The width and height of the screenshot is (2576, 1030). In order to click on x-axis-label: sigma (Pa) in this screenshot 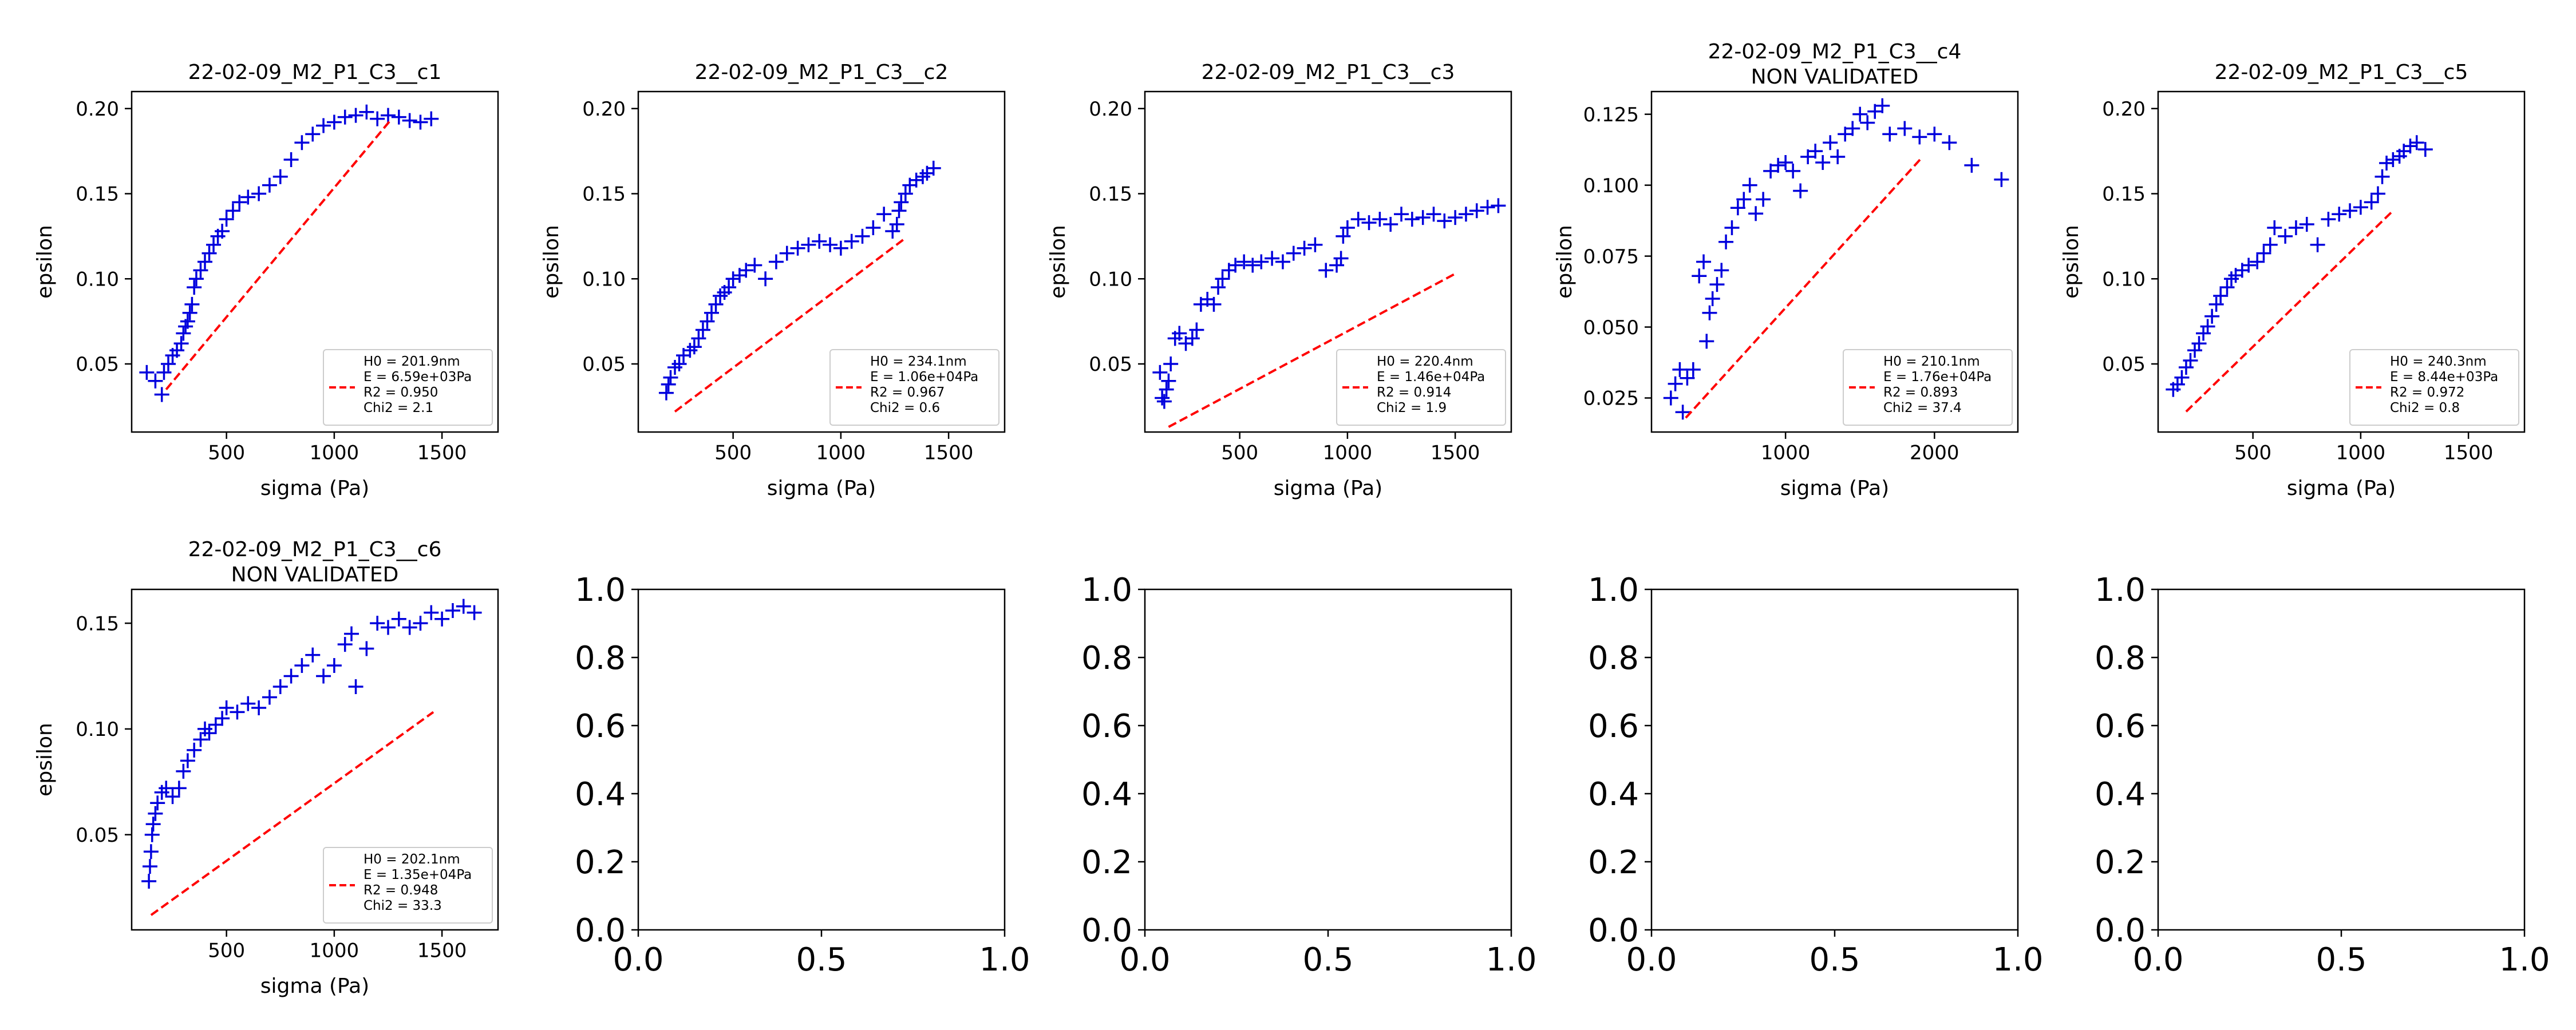, I will do `click(821, 488)`.